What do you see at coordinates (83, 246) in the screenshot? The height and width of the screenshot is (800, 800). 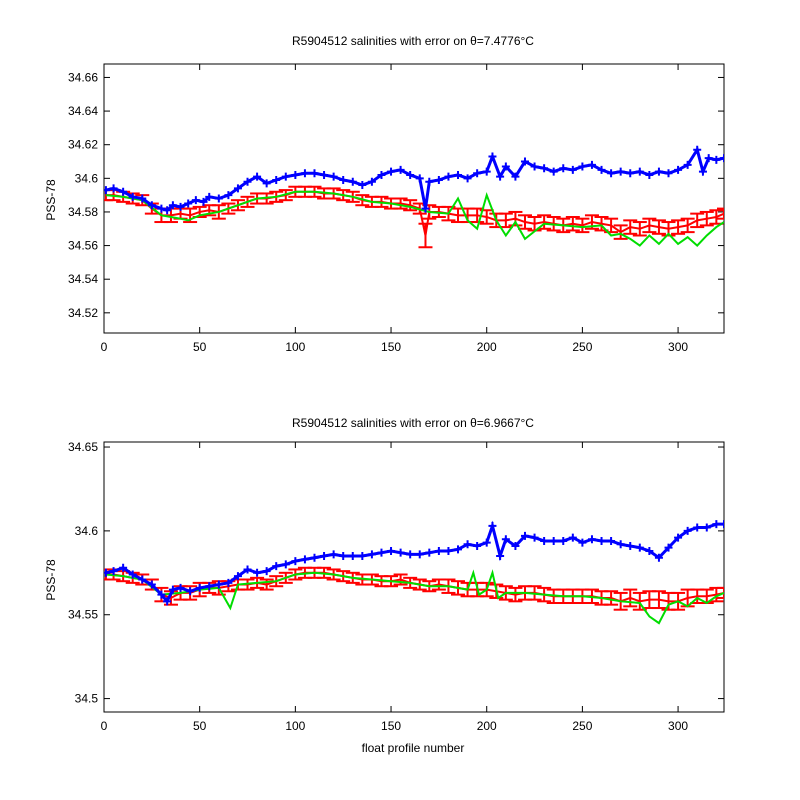 I see `y-tick-label: 34.56` at bounding box center [83, 246].